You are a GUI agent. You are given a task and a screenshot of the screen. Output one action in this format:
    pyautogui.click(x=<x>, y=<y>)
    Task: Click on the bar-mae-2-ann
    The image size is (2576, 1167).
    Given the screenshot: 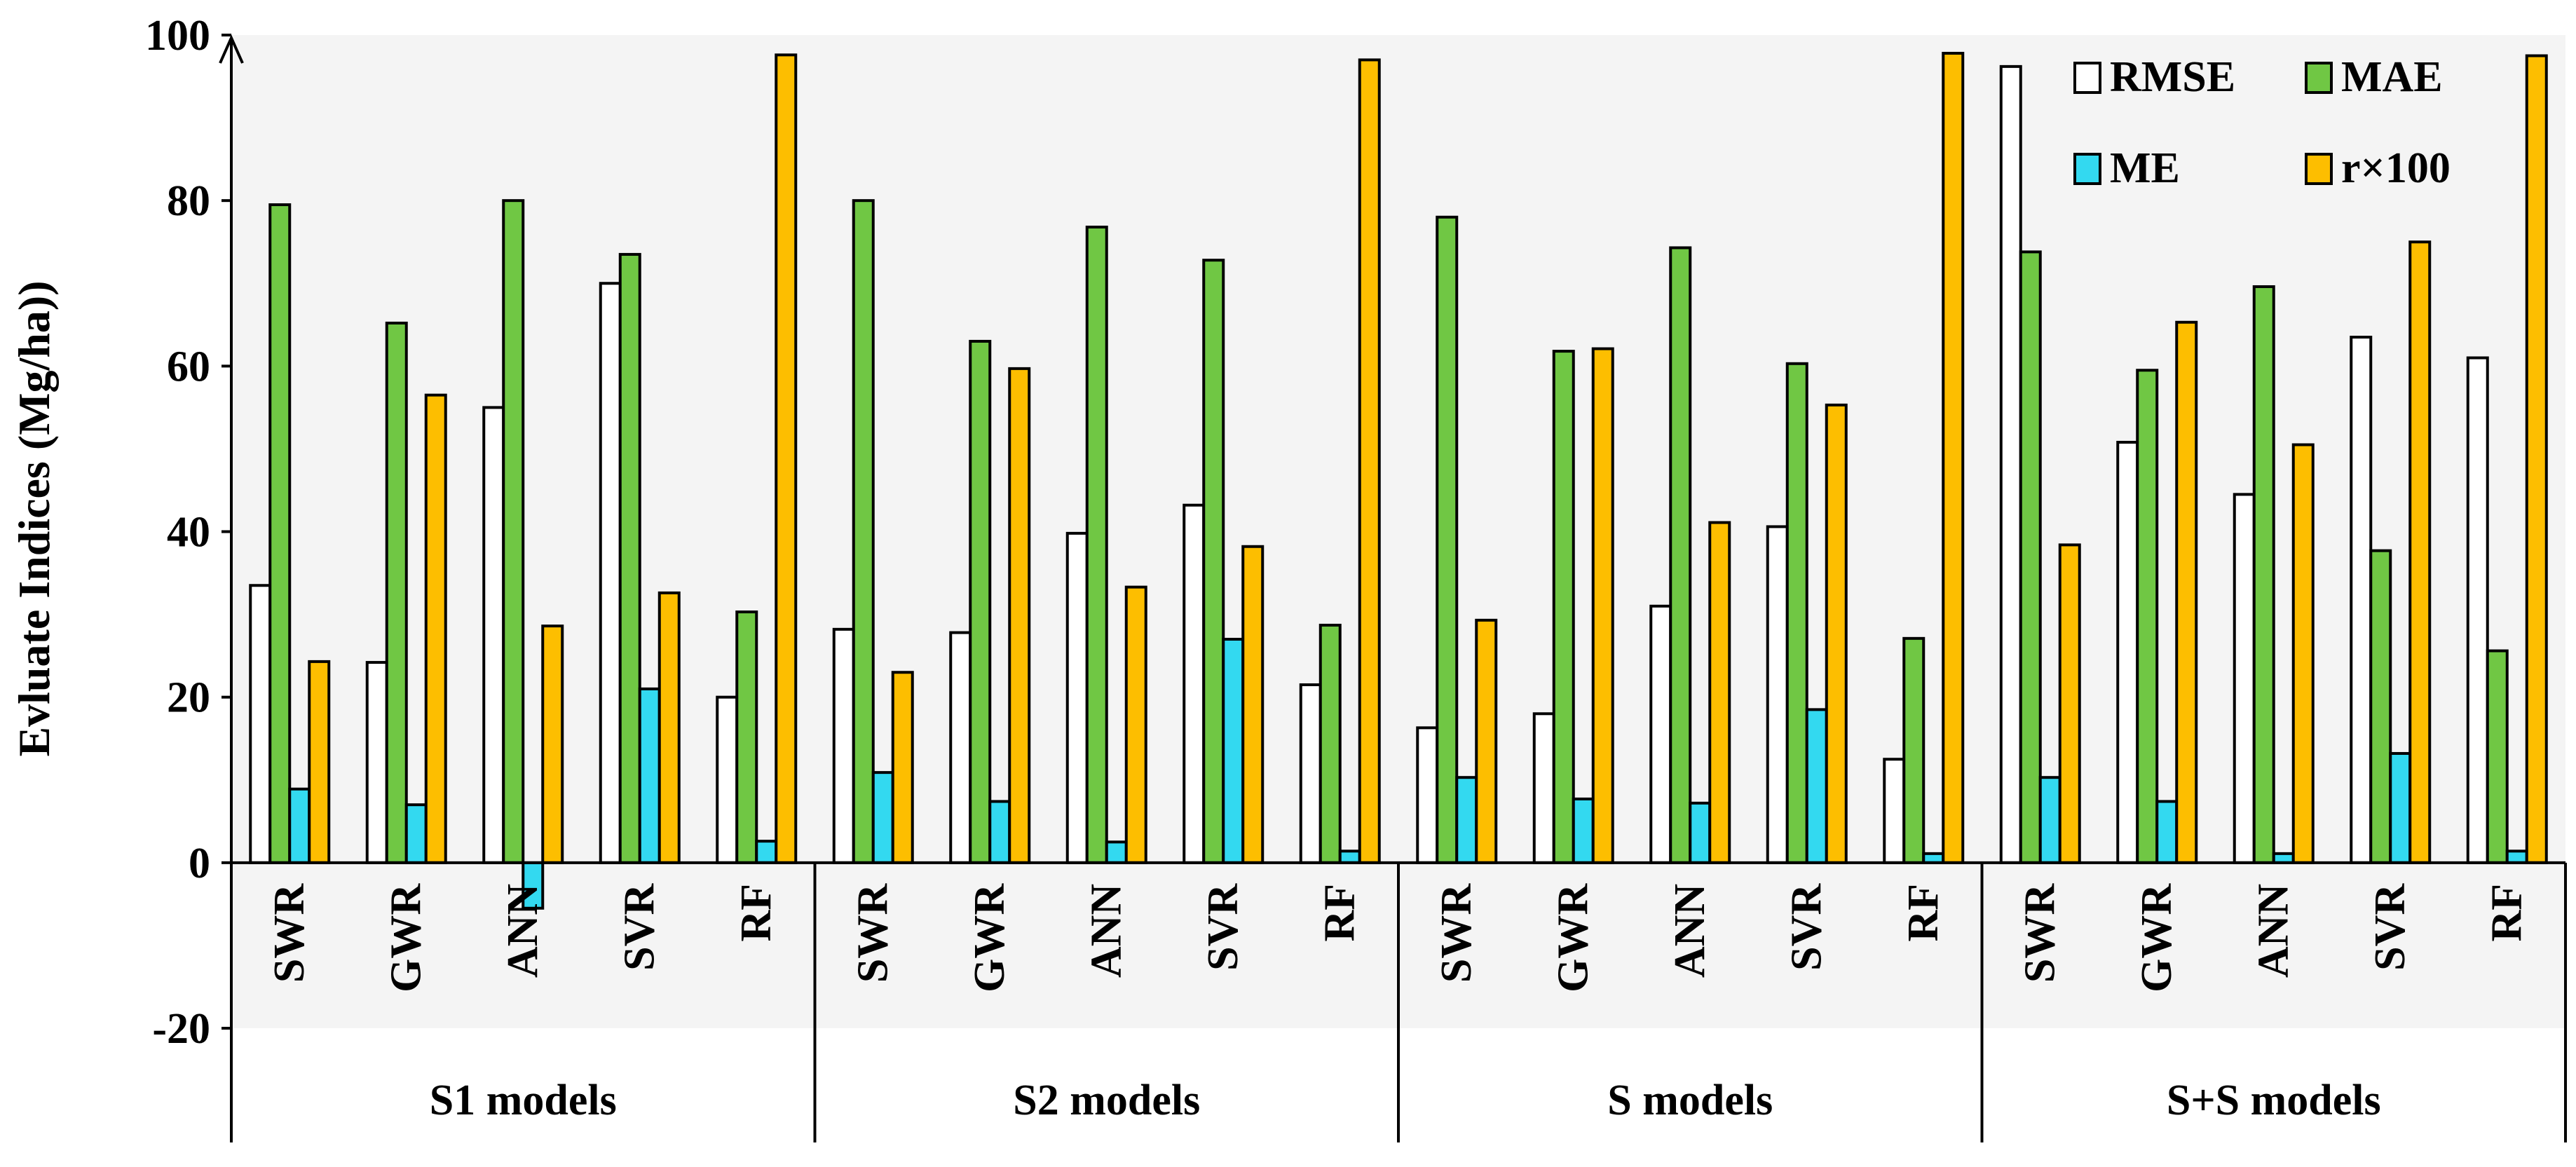 What is the action you would take?
    pyautogui.click(x=1096, y=544)
    